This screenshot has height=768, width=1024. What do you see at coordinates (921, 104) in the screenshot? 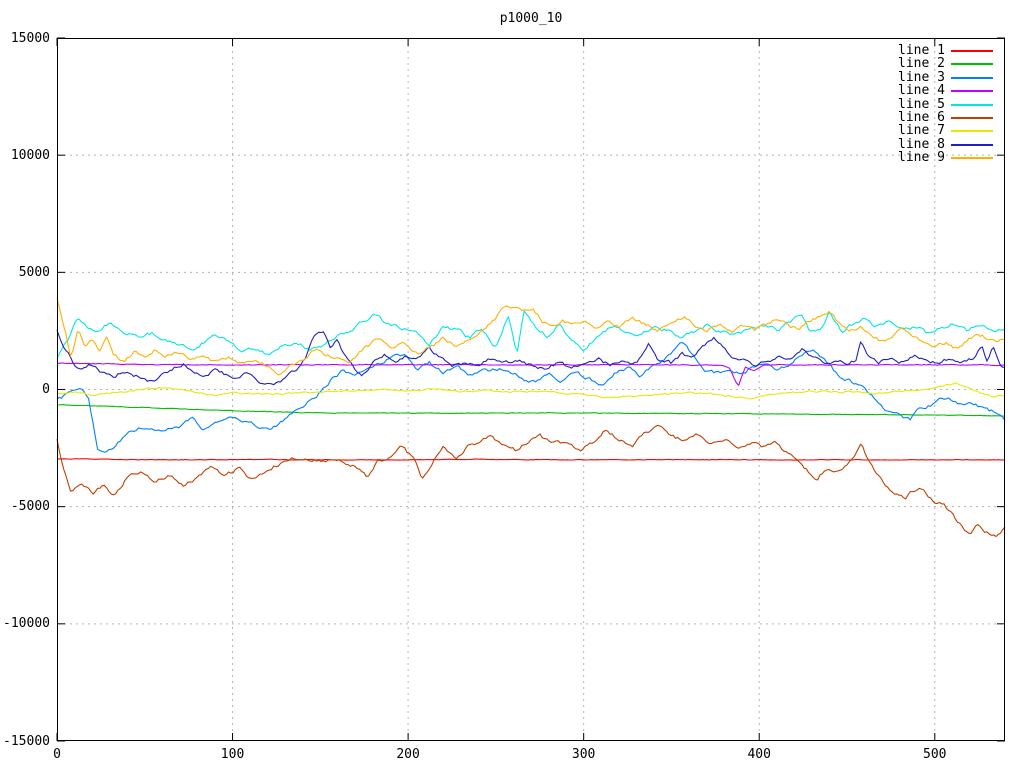
I see `legend-label: line 5` at bounding box center [921, 104].